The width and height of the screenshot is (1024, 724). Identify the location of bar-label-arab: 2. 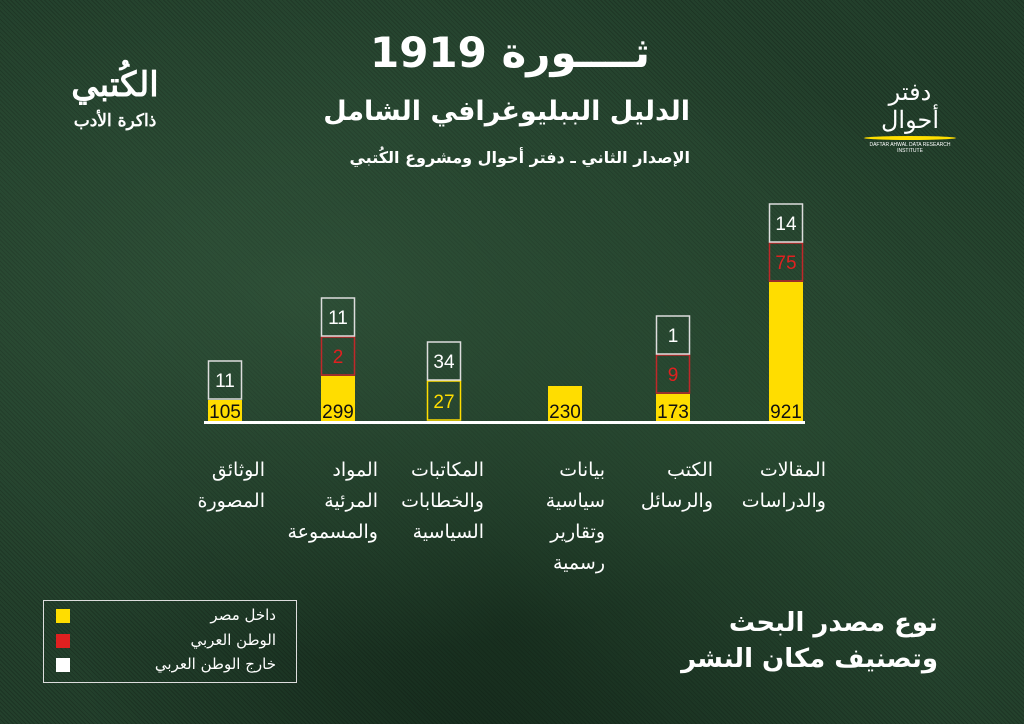
(338, 357).